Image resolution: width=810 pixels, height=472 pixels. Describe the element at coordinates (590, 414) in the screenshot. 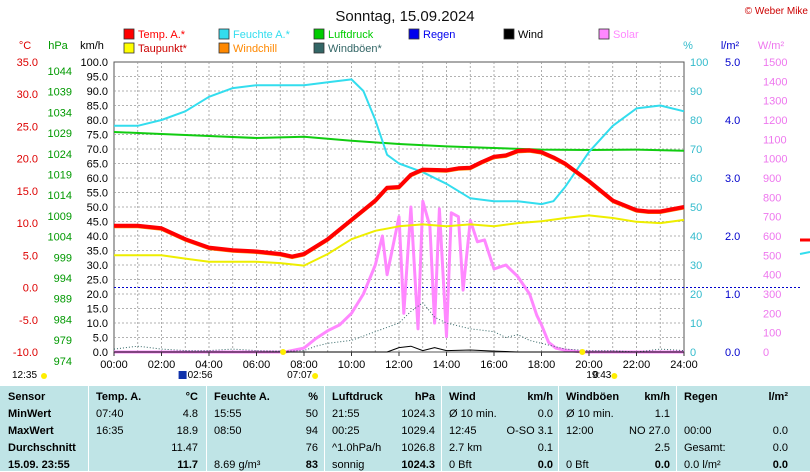

I see `table-cell: Ø 10 min.` at that location.